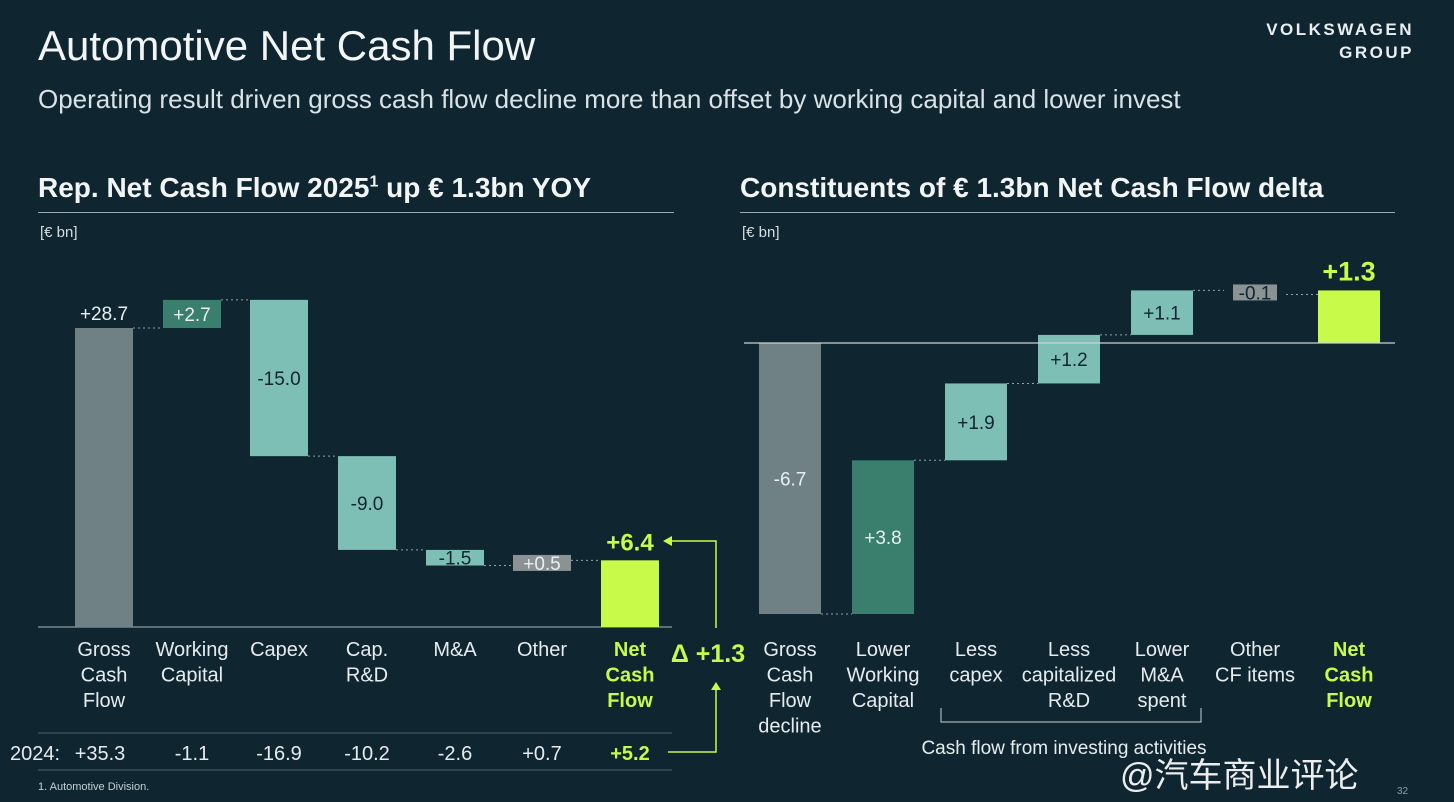 The height and width of the screenshot is (802, 1454). What do you see at coordinates (484, 187) in the screenshot?
I see `left-chart-title-suffix: up € 1.3bn YOY` at bounding box center [484, 187].